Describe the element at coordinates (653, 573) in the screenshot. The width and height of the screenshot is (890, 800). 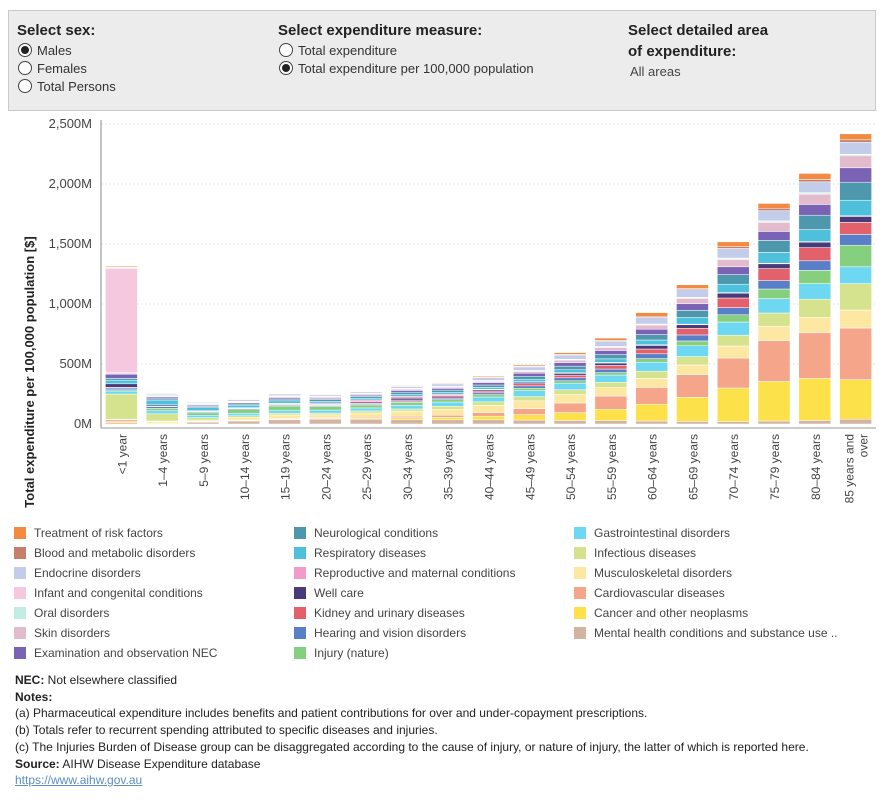
I see `legend-item: Musculoskeletal disorders` at that location.